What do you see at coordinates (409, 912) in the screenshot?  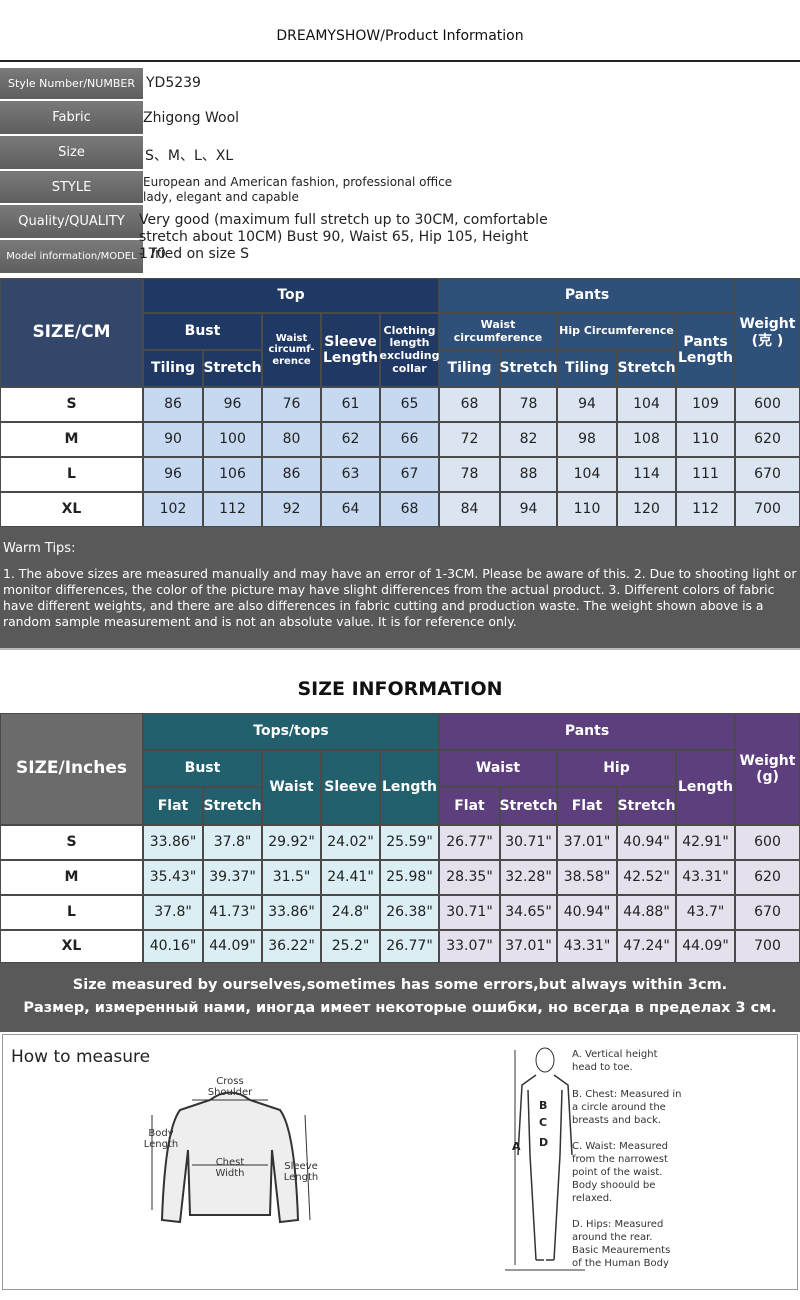 I see `data-cell: 26.38"` at bounding box center [409, 912].